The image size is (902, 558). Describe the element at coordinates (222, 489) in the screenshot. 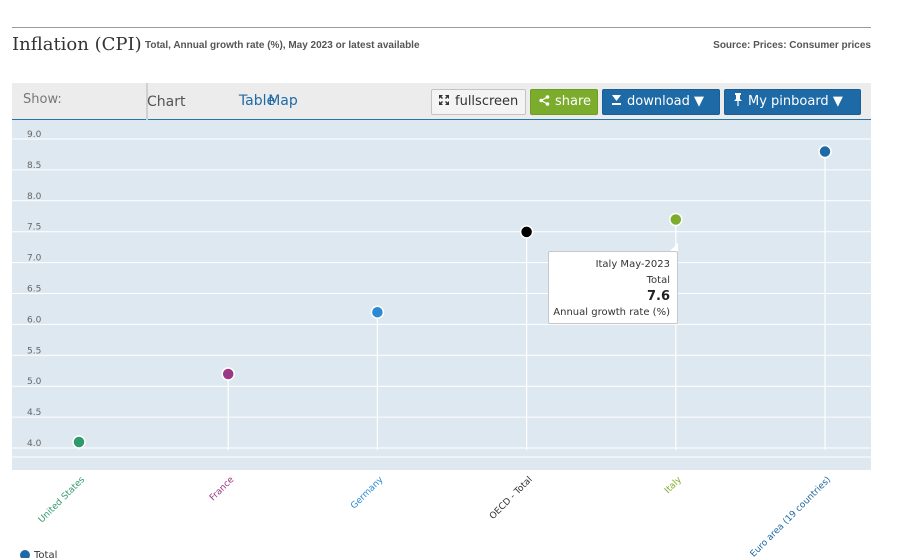

I see `x-tick-label: France` at that location.